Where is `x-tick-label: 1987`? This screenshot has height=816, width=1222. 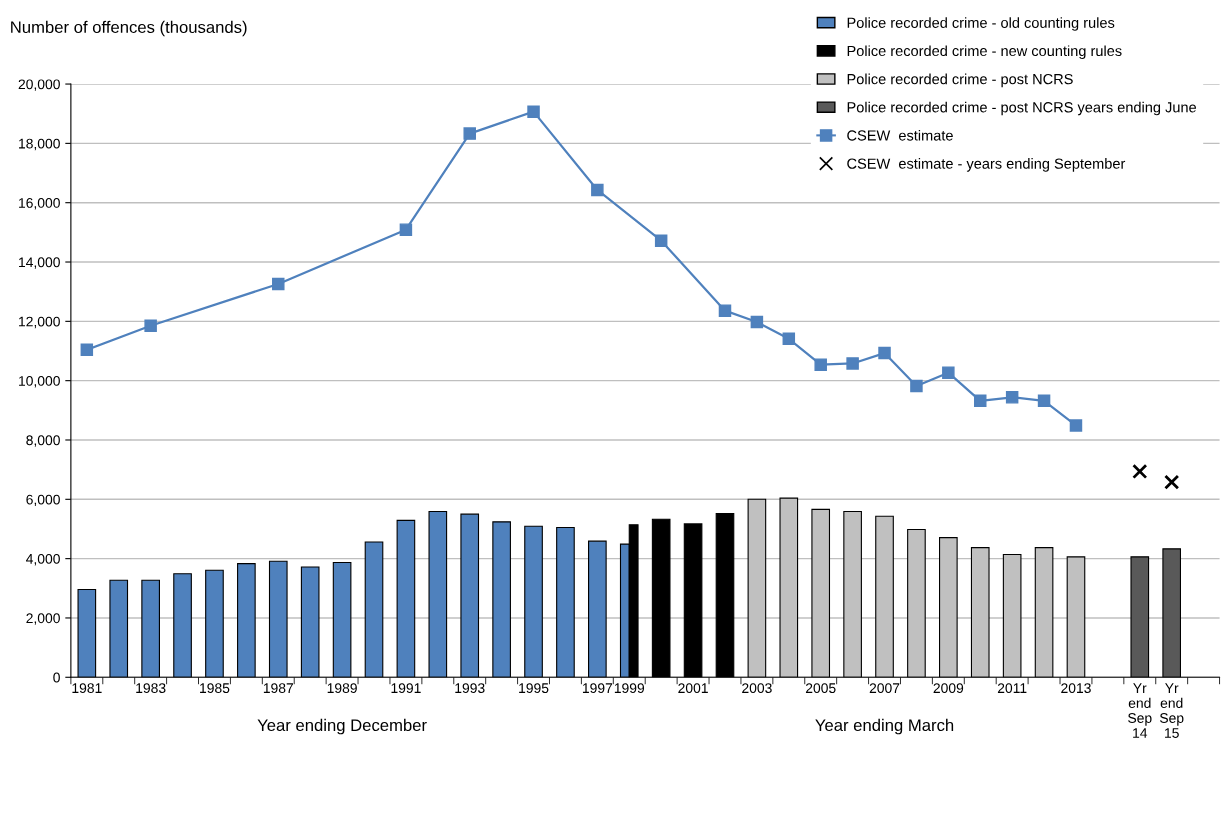 x-tick-label: 1987 is located at coordinates (278, 688).